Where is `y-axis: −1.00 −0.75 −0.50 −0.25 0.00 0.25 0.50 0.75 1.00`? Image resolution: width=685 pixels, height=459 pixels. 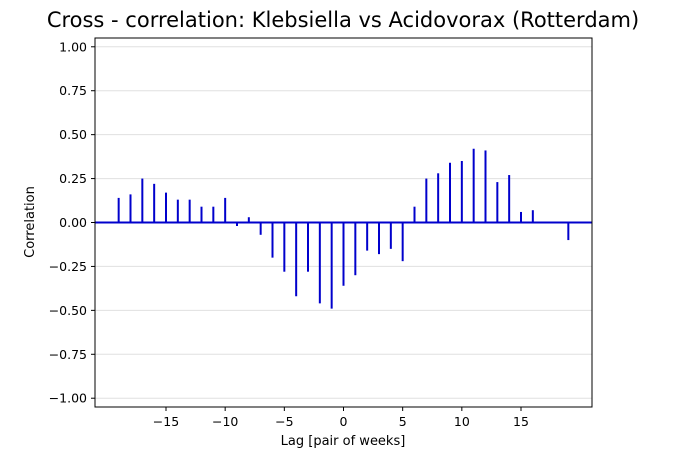
y-axis: −1.00 −0.75 −0.50 −0.25 0.00 0.25 0.50 0.75 1.00 is located at coordinates (72, 222).